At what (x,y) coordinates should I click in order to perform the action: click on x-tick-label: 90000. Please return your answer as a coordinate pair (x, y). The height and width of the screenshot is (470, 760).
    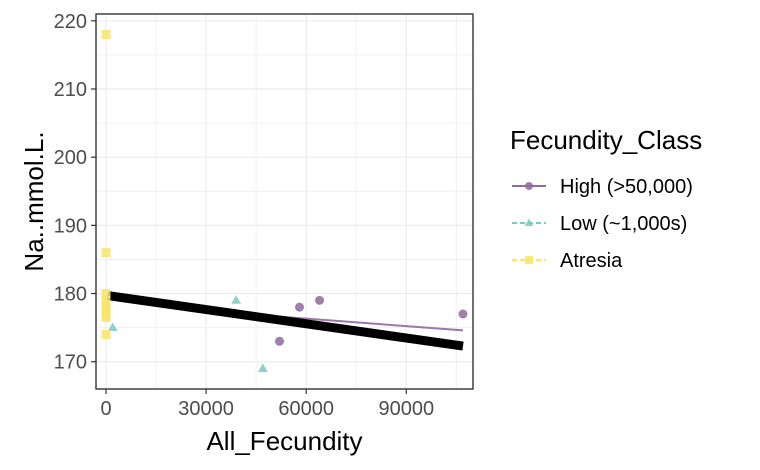
    Looking at the image, I should click on (406, 409).